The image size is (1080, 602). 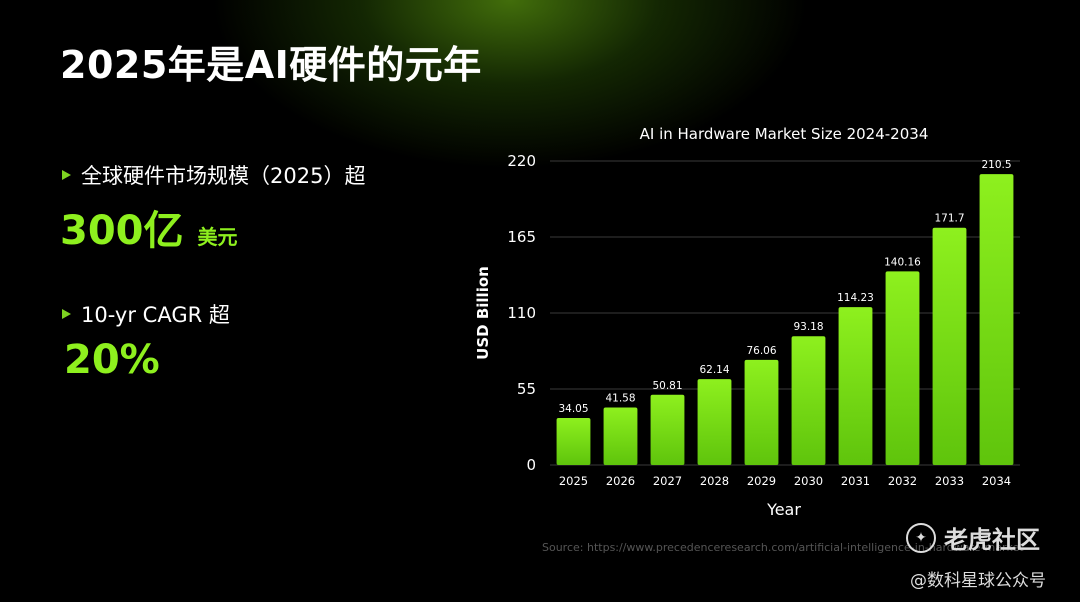 What do you see at coordinates (855, 386) in the screenshot?
I see `bar-2031` at bounding box center [855, 386].